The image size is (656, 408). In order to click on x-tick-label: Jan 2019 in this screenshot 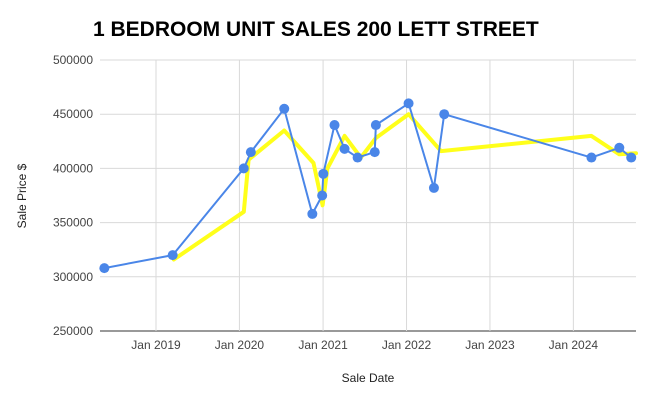, I will do `click(156, 345)`.